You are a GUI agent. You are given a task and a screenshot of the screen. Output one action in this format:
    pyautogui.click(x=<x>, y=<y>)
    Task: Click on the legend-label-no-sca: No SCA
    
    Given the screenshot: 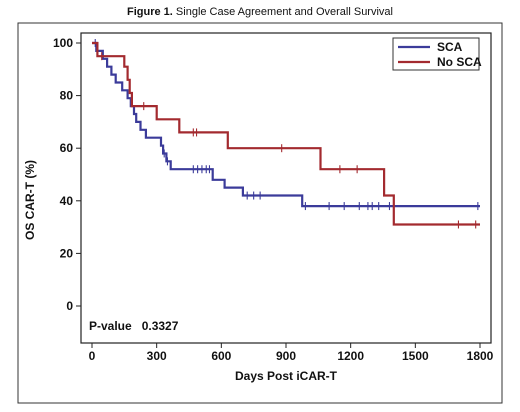 What is the action you would take?
    pyautogui.click(x=459, y=62)
    